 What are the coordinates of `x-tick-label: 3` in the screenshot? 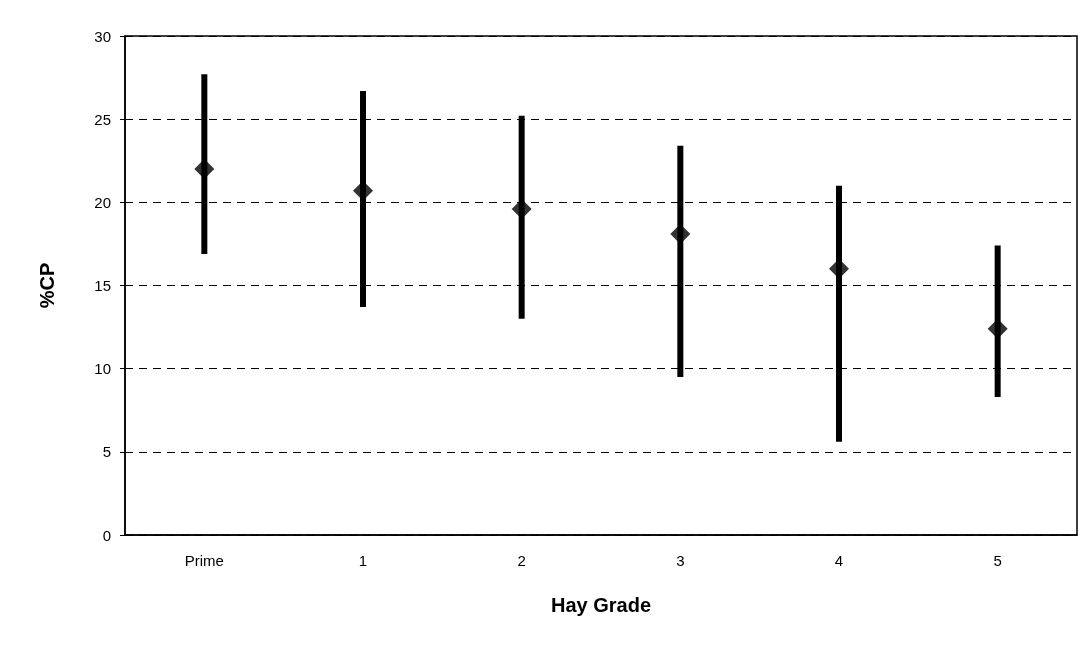 It's located at (680, 560).